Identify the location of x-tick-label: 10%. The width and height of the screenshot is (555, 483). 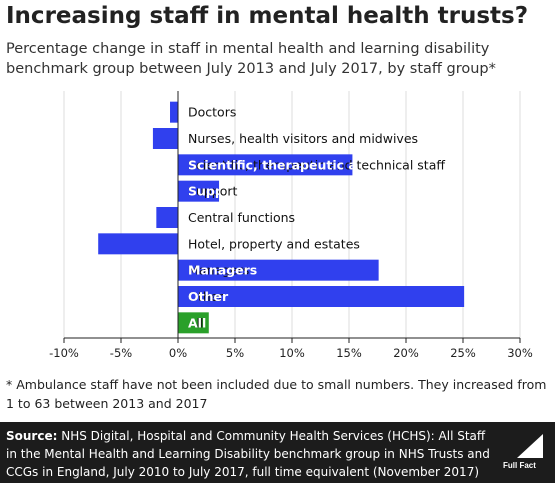
(292, 353).